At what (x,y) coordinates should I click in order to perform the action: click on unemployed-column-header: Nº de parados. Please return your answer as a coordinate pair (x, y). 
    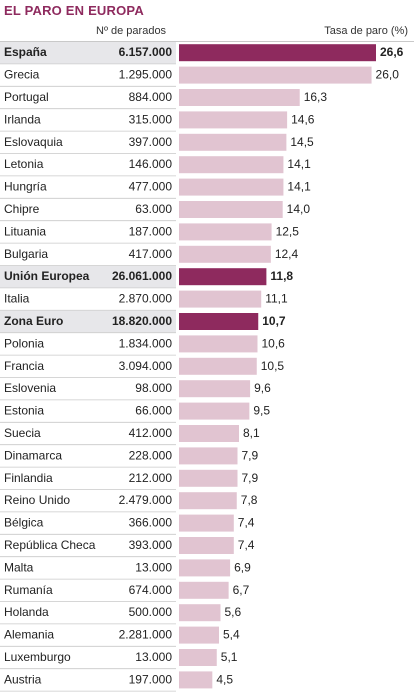
    Looking at the image, I should click on (131, 31).